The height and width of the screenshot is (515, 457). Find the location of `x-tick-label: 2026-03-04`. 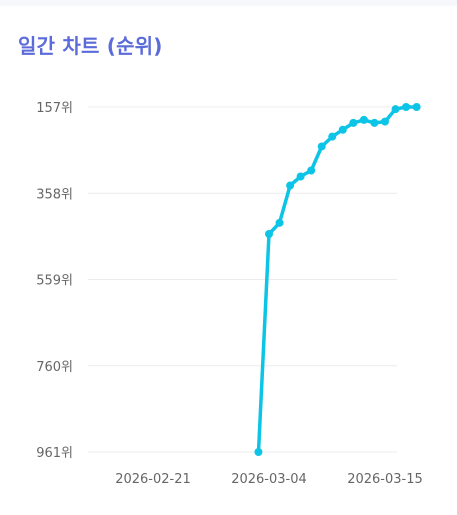

x-tick-label: 2026-03-04 is located at coordinates (269, 479).